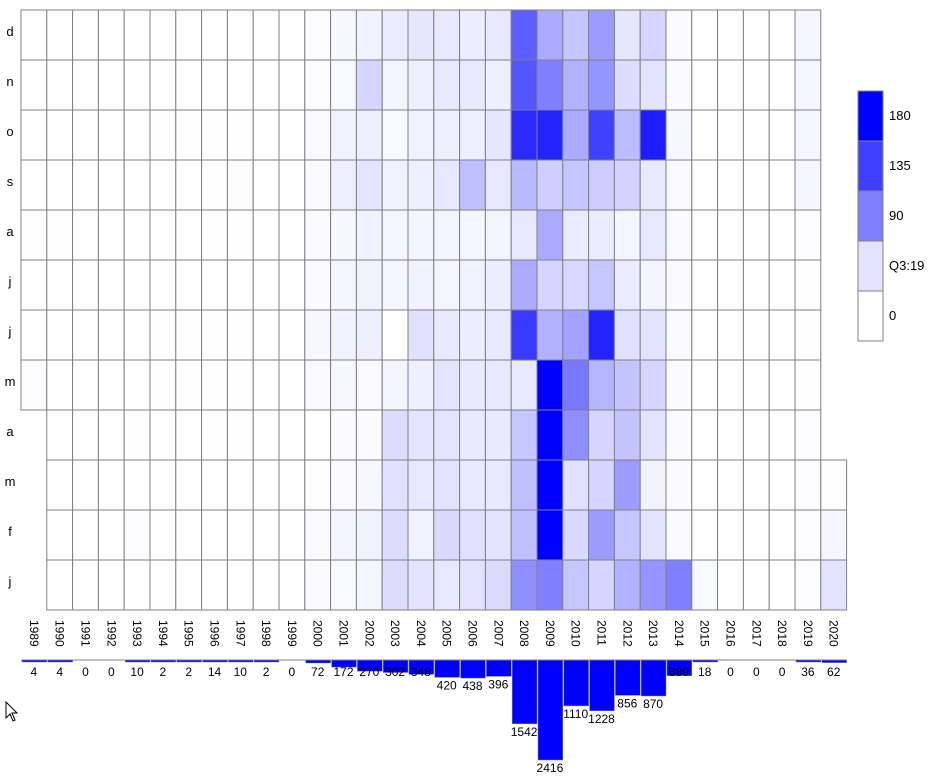  I want to click on mouse-cursor-icon, so click(12, 711).